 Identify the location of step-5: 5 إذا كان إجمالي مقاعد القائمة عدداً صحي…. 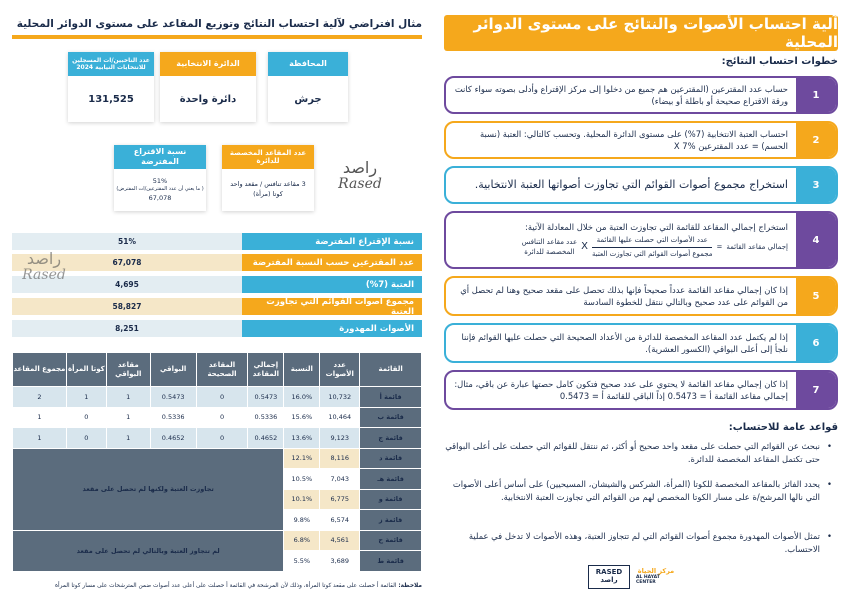
(641, 296).